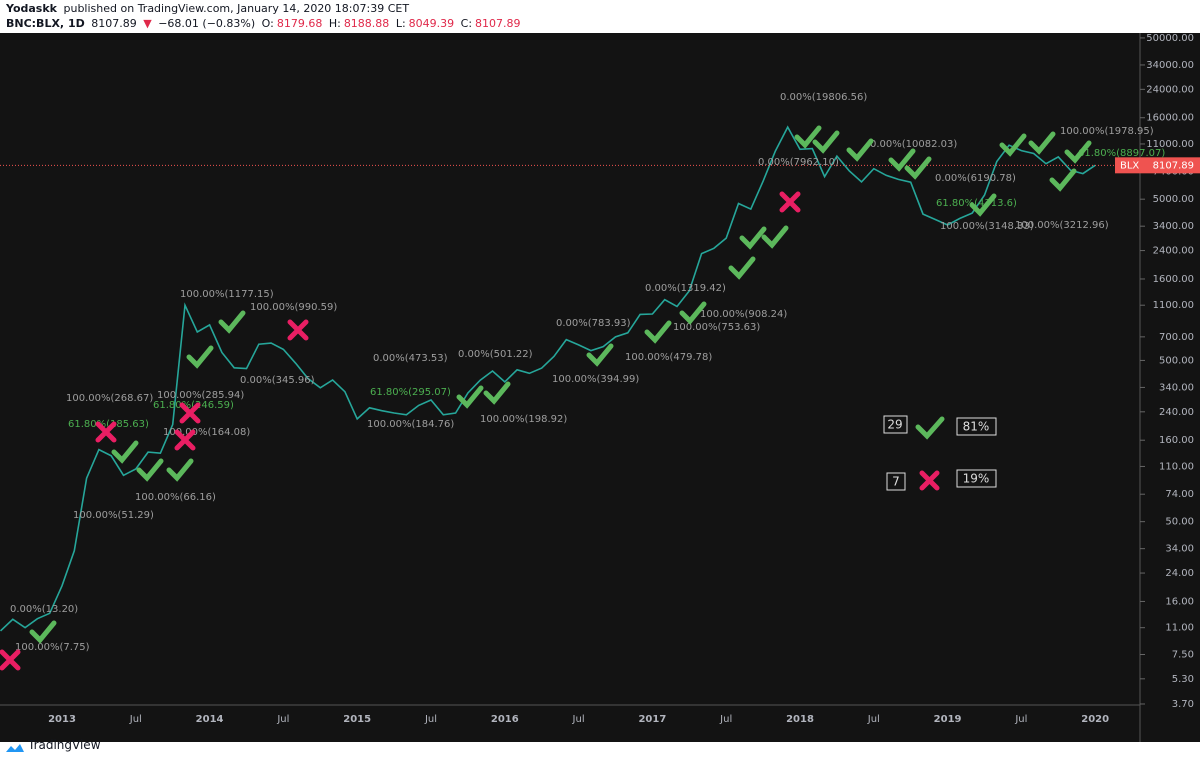 The width and height of the screenshot is (1200, 760). I want to click on low-label: L:, so click(400, 23).